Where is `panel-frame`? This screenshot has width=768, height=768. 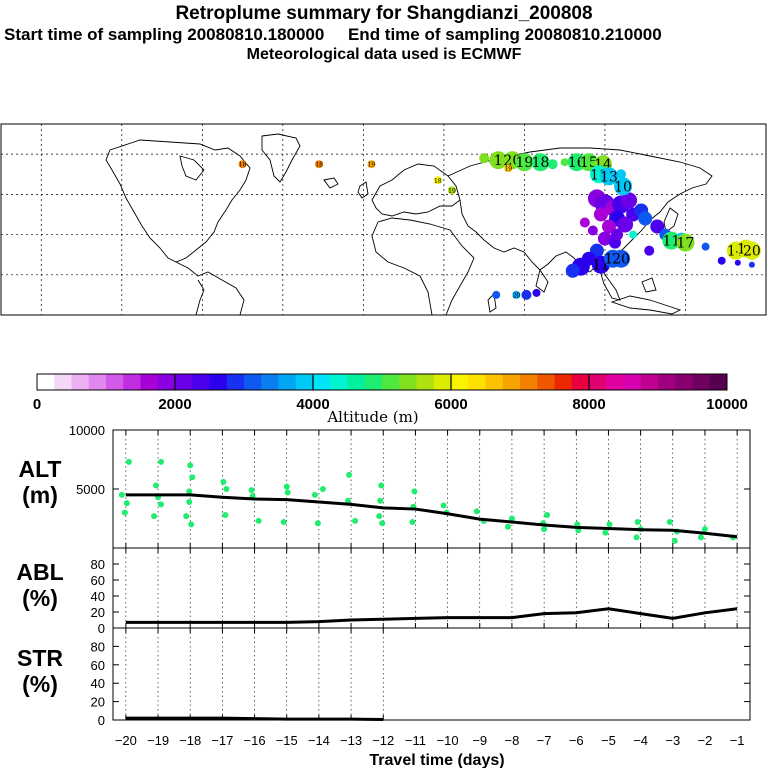 panel-frame is located at coordinates (431, 674).